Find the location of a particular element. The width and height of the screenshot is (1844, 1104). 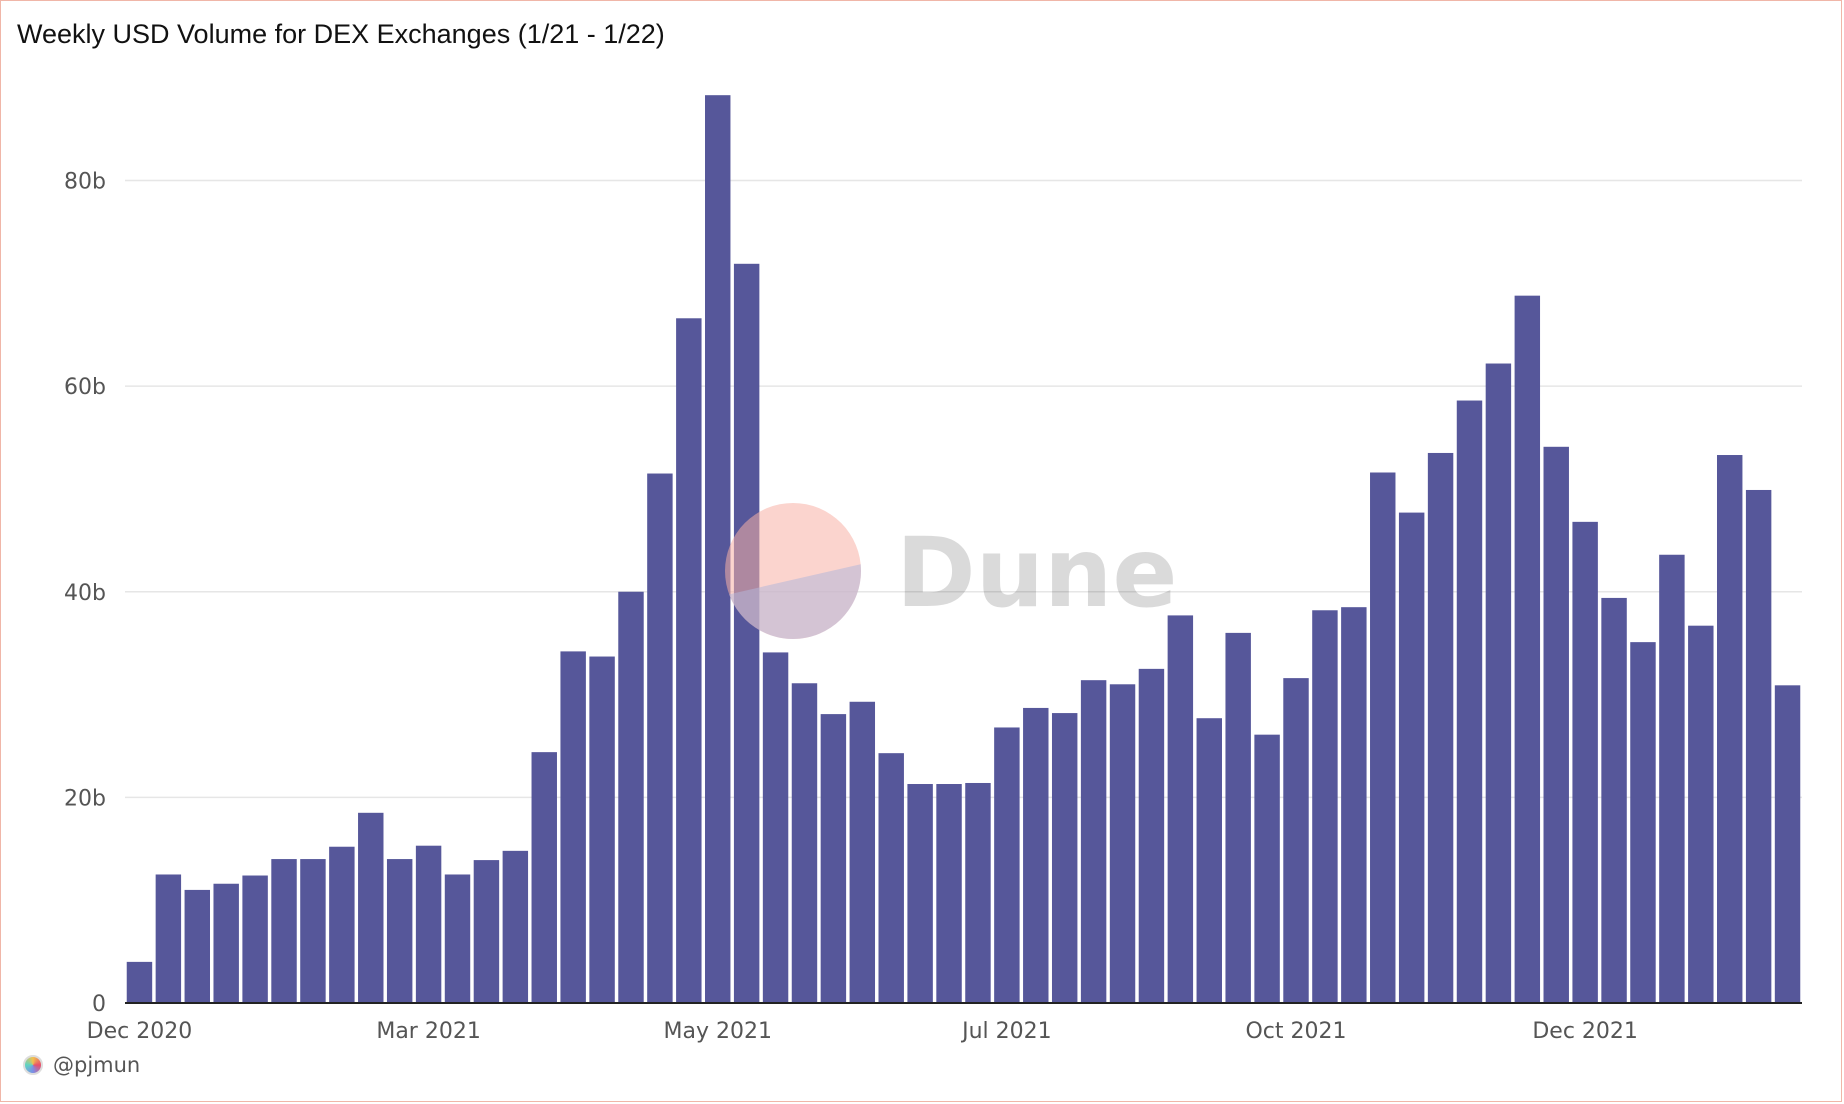

x-tick-label: Jul 2021 is located at coordinates (1006, 1031).